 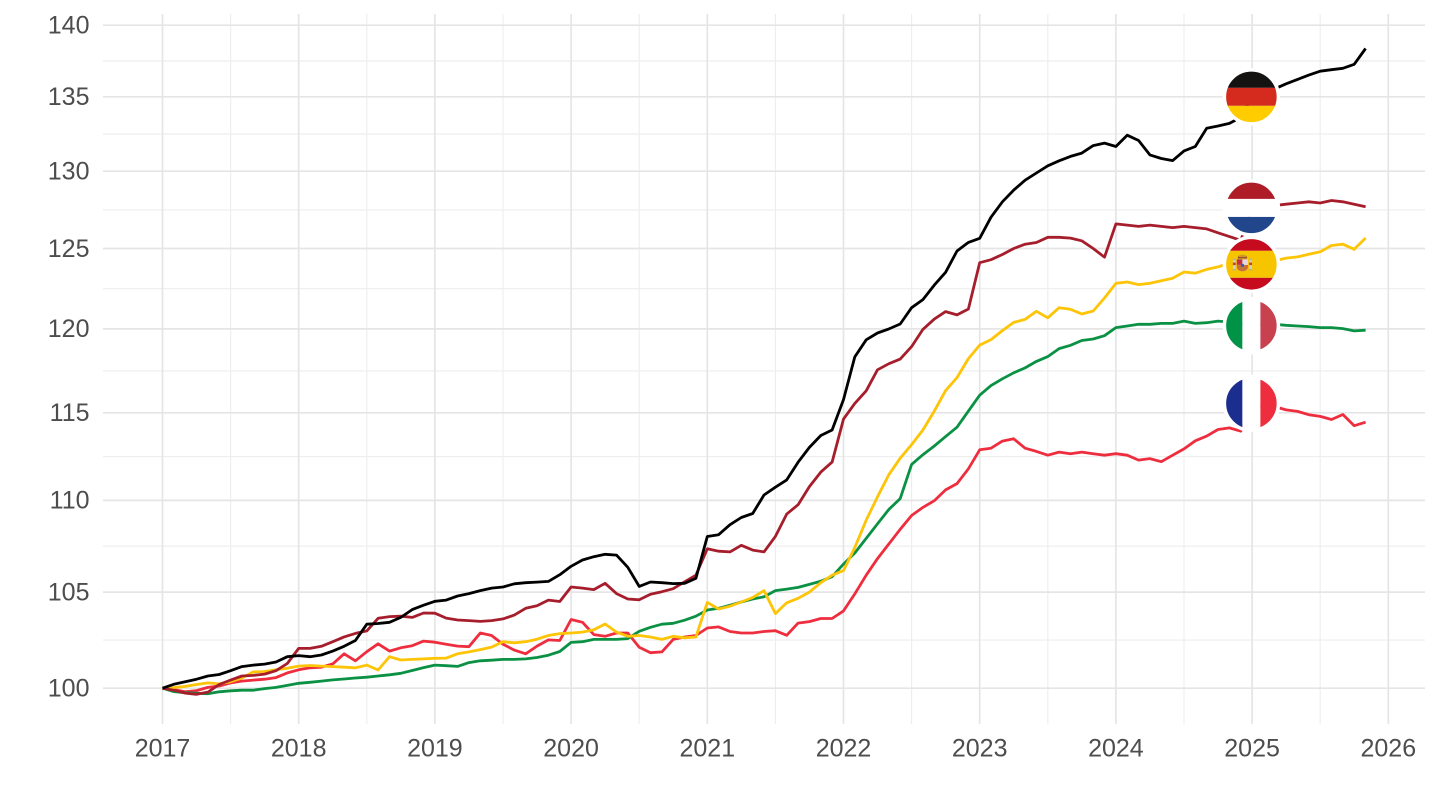 What do you see at coordinates (163, 749) in the screenshot?
I see `svg-text: 2017` at bounding box center [163, 749].